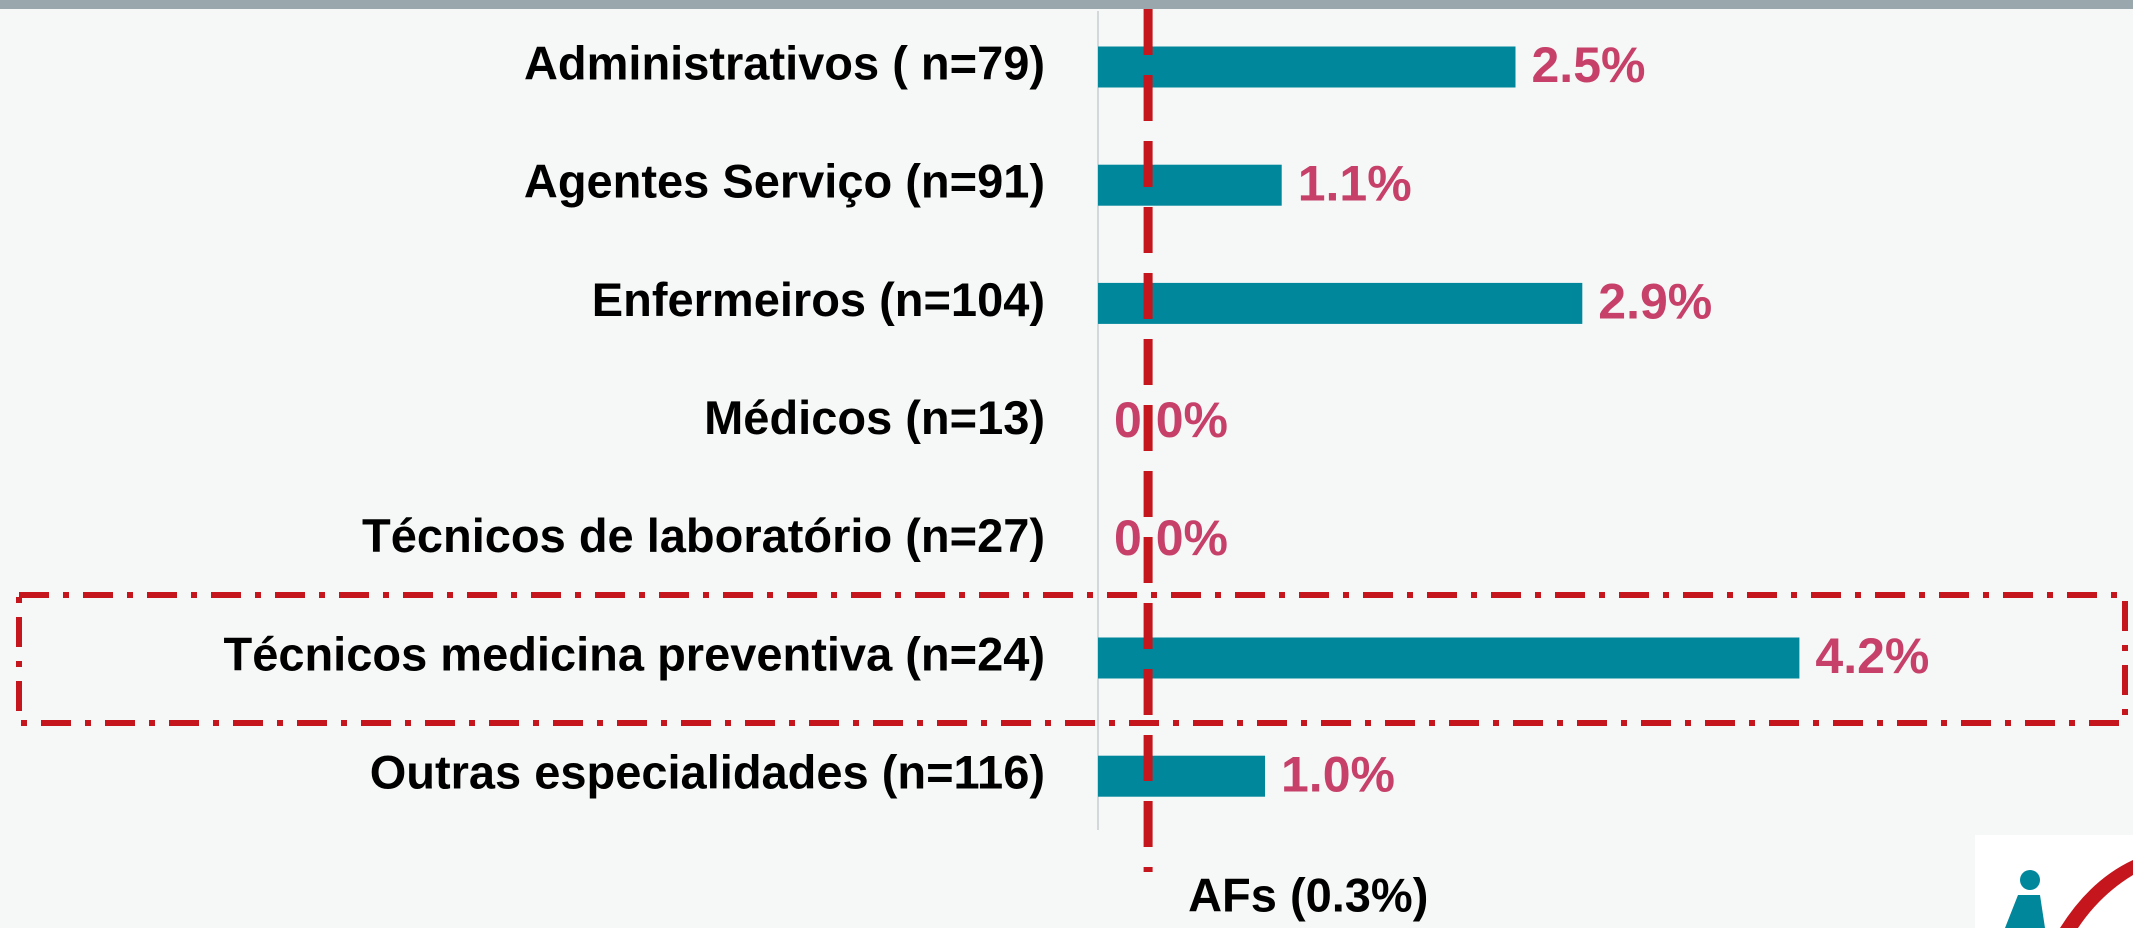 This screenshot has width=2133, height=928. Describe the element at coordinates (2030, 880) in the screenshot. I see `logo-dot` at that location.